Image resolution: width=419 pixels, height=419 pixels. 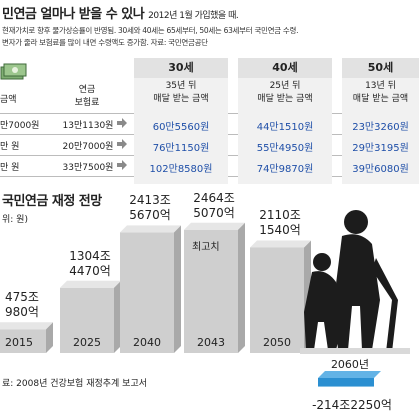 What do you see at coordinates (181, 148) in the screenshot?
I see `pension-amount: 76만1150원` at bounding box center [181, 148].